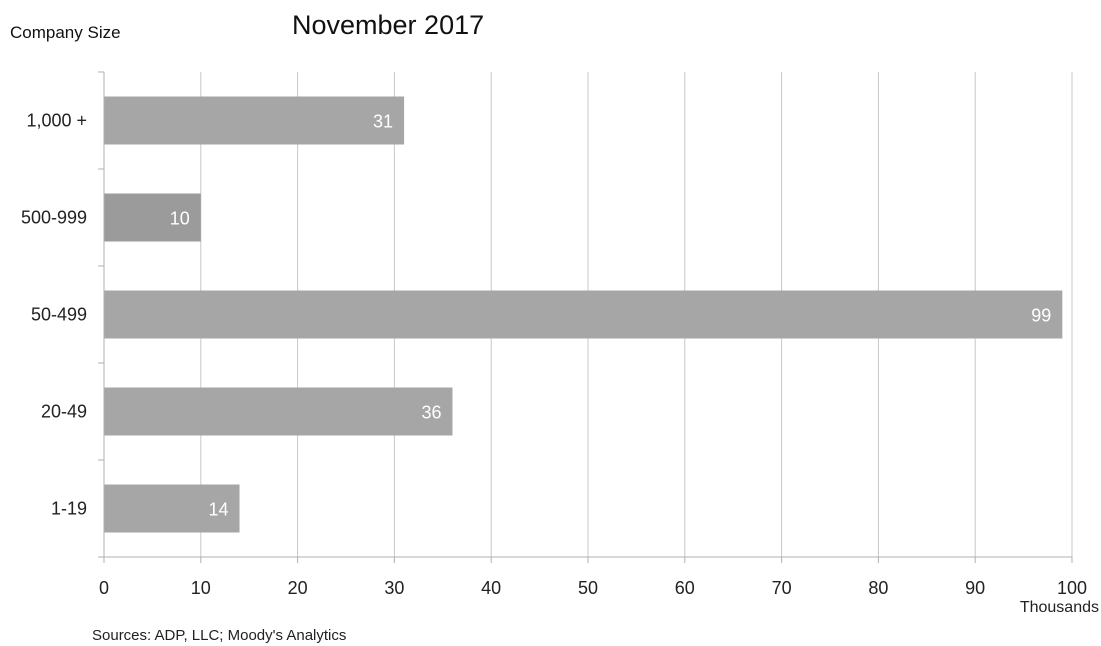  I want to click on y-category-label: 20-49, so click(64, 412).